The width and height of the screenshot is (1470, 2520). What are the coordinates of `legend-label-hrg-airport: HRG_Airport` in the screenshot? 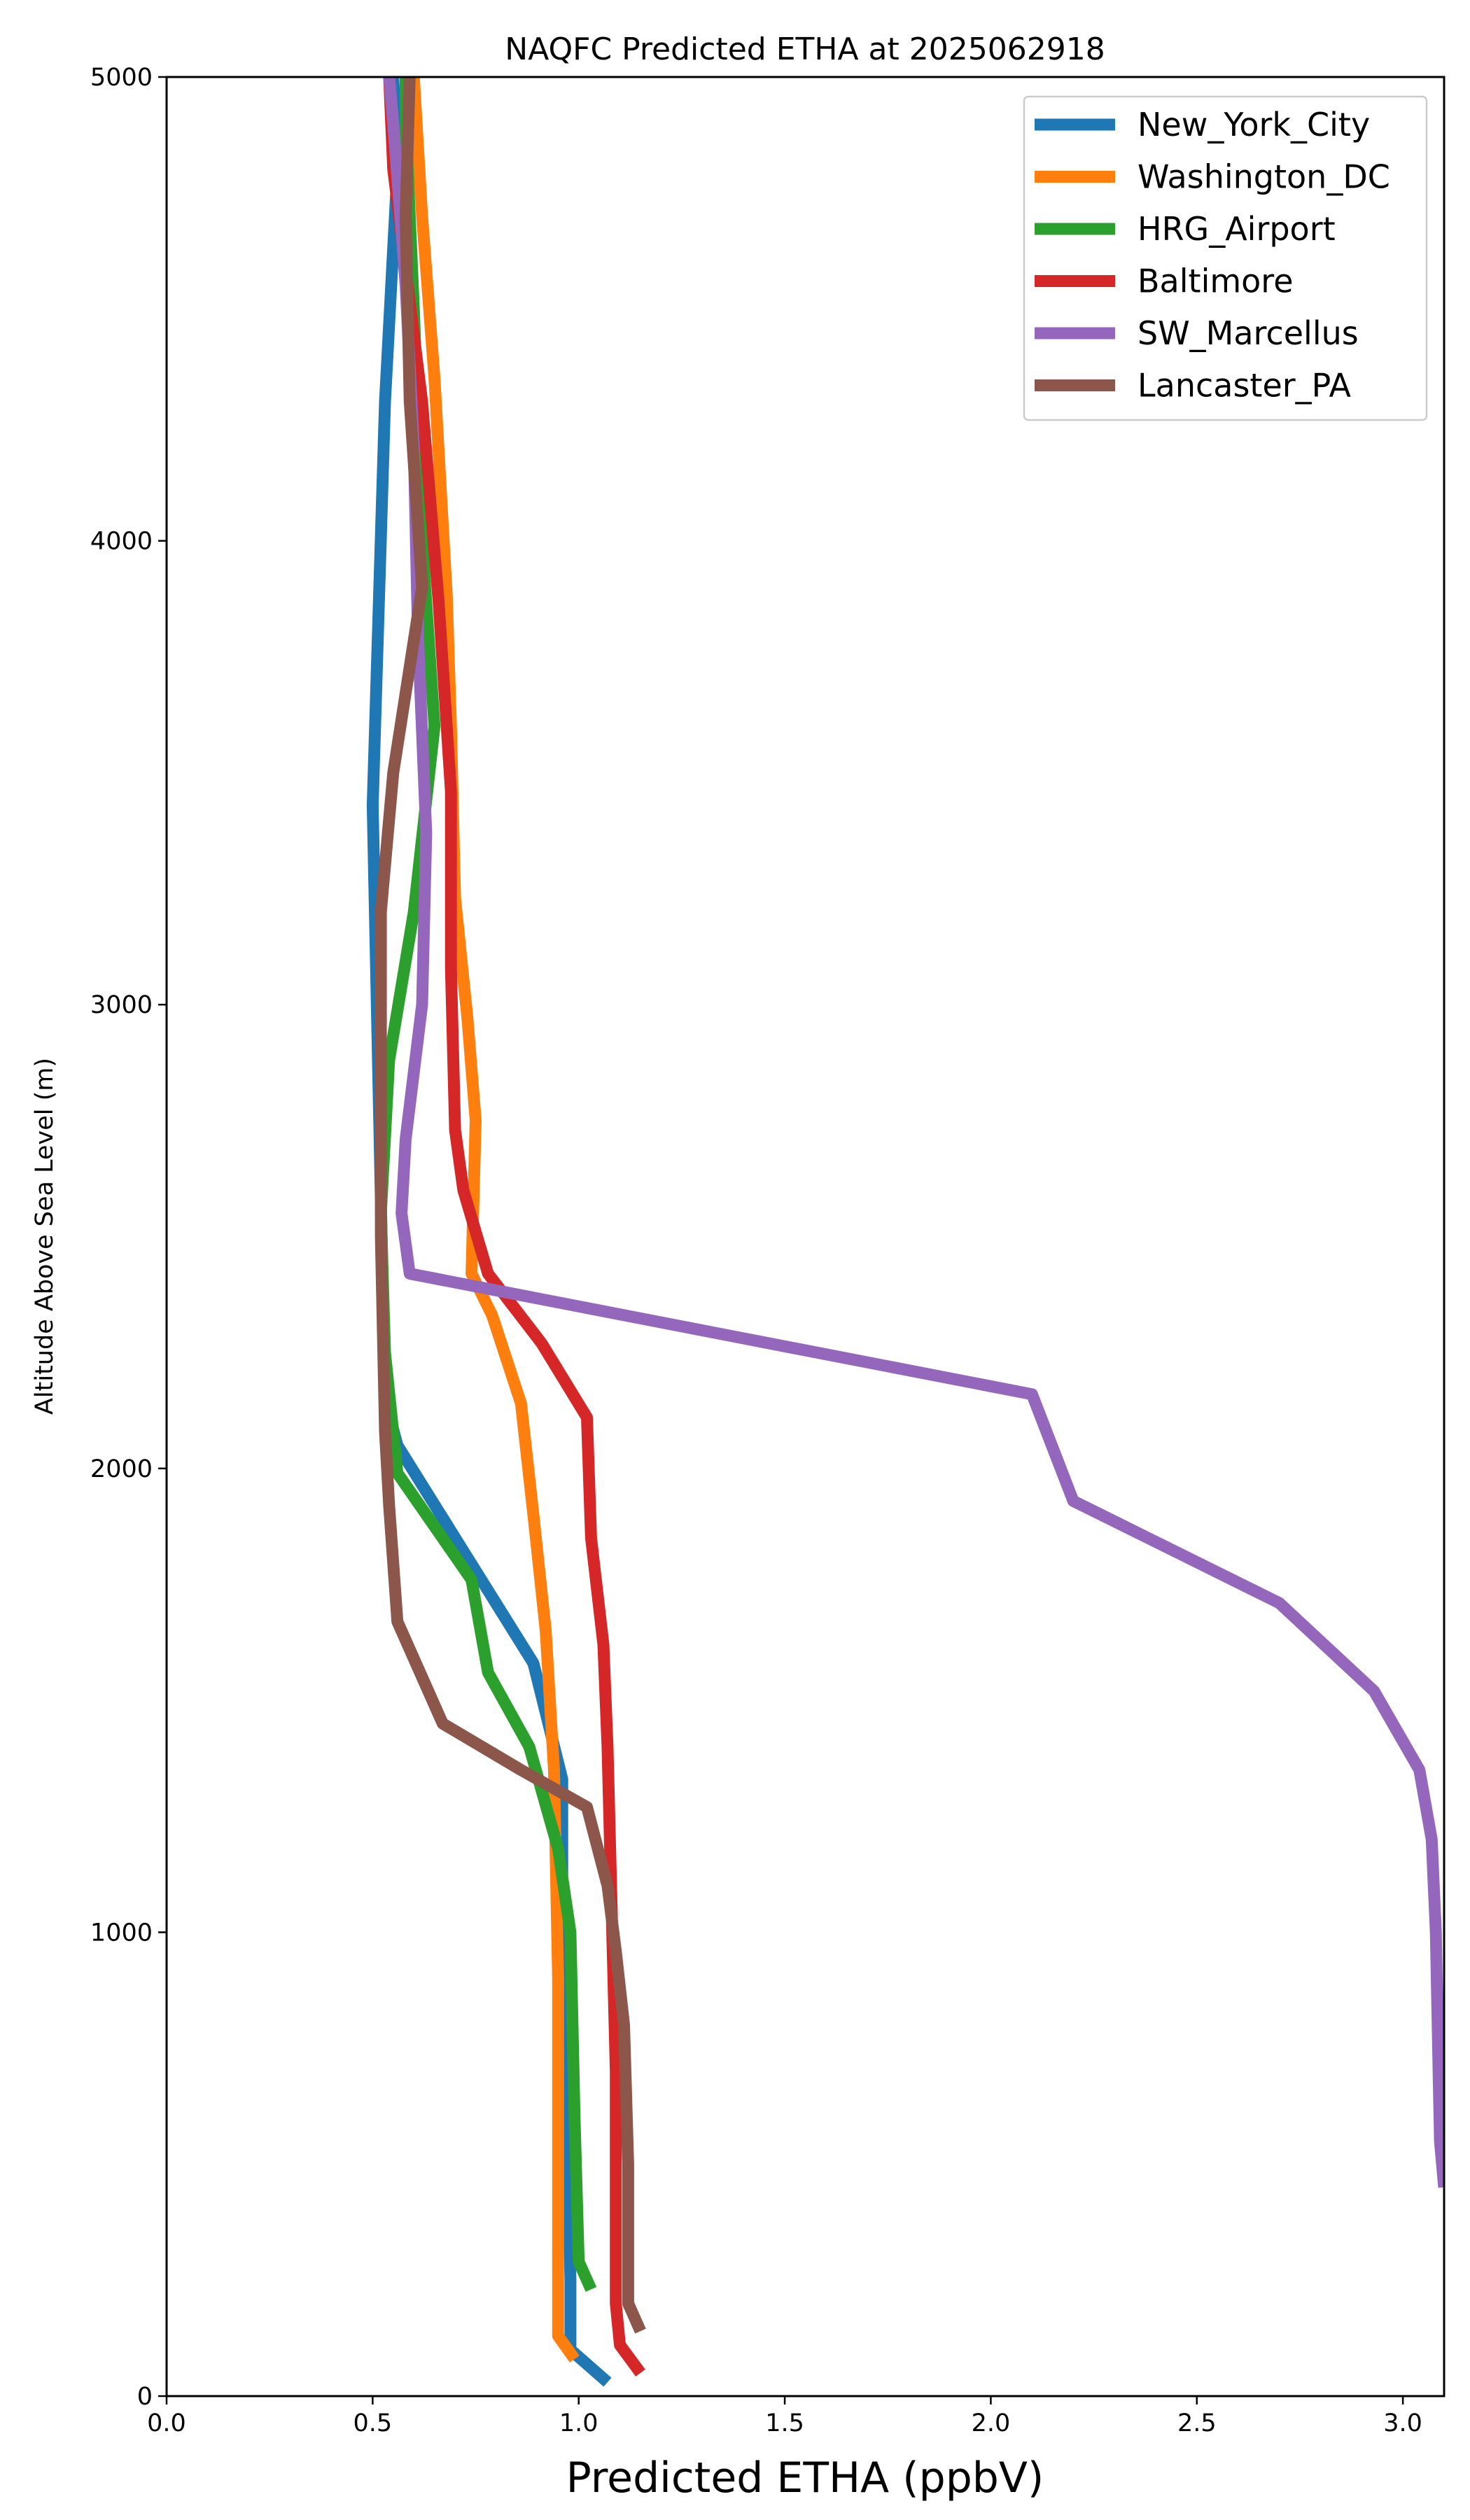 It's located at (1237, 229).